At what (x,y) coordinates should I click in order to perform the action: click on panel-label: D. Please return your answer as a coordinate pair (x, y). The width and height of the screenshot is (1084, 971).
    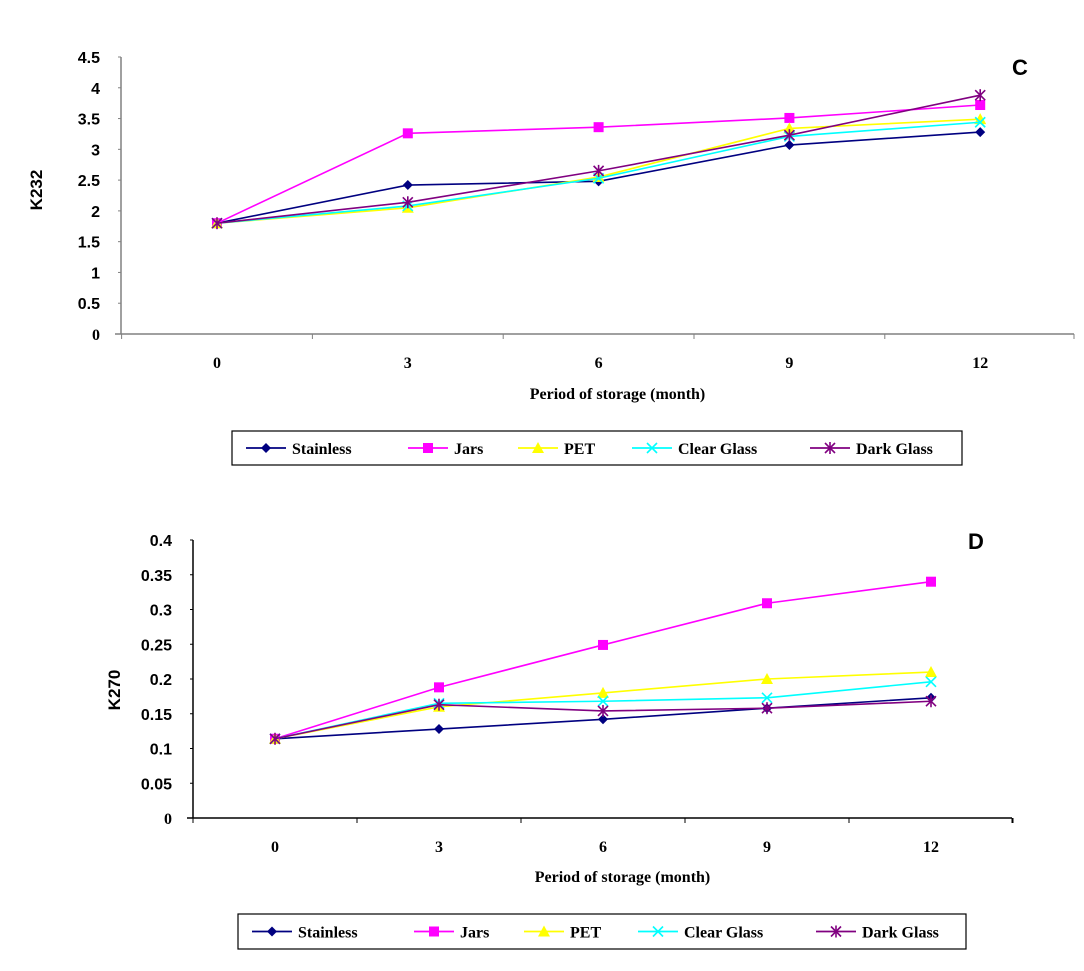
    Looking at the image, I should click on (976, 541).